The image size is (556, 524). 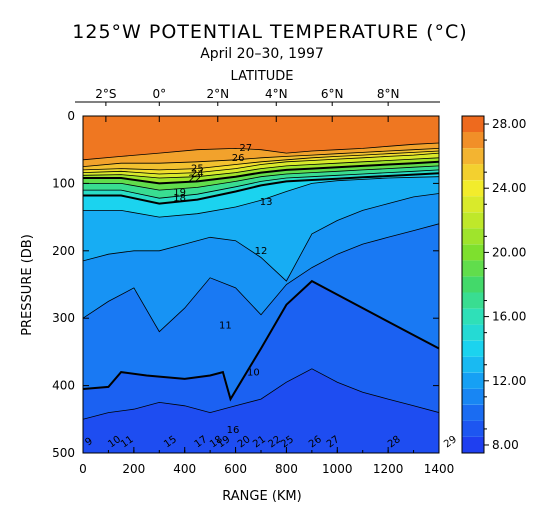 What do you see at coordinates (27, 285) in the screenshot?
I see `y-axis-label: PRESSURE (DB)` at bounding box center [27, 285].